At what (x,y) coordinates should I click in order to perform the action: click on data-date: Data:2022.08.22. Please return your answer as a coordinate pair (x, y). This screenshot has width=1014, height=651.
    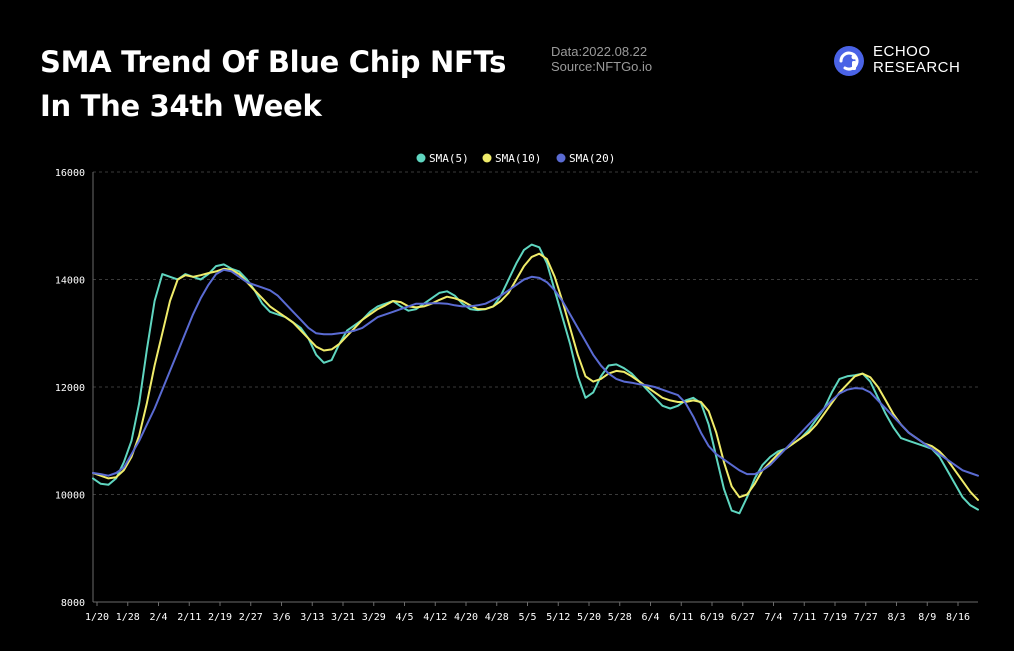
    Looking at the image, I should click on (599, 51).